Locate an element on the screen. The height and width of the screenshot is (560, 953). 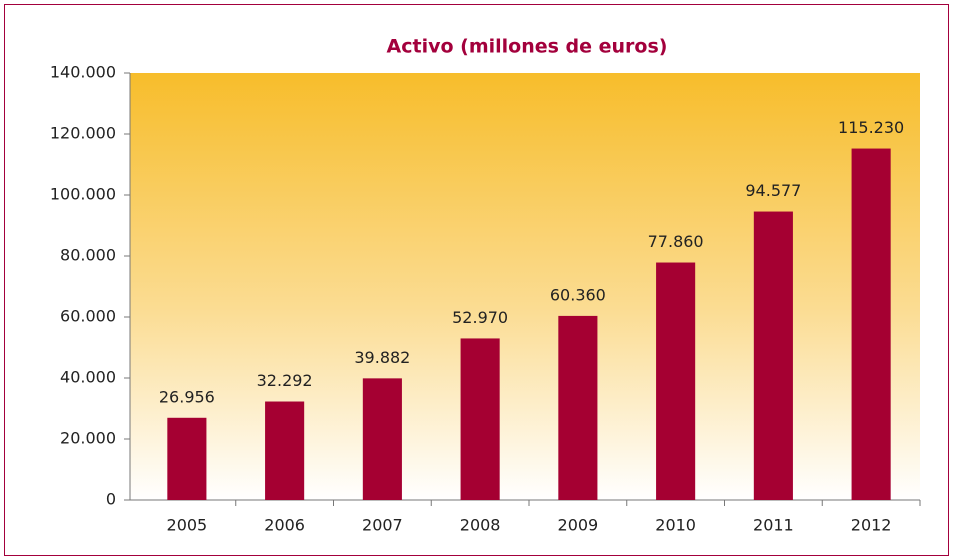
data-label: 32.292 is located at coordinates (285, 380).